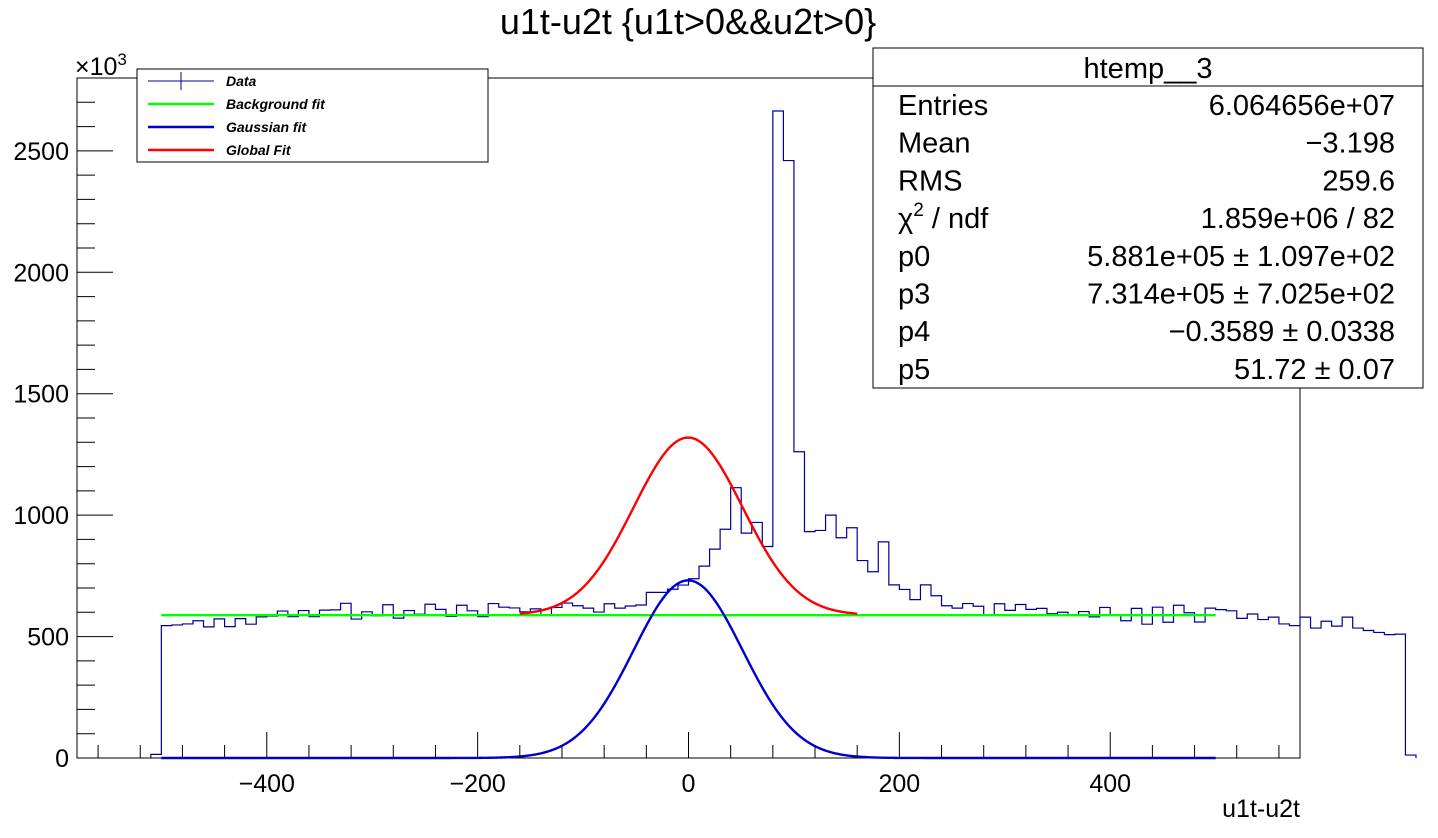 The image size is (1438, 838). Describe the element at coordinates (220, 150) in the screenshot. I see `legend-entry: Global Fit` at that location.